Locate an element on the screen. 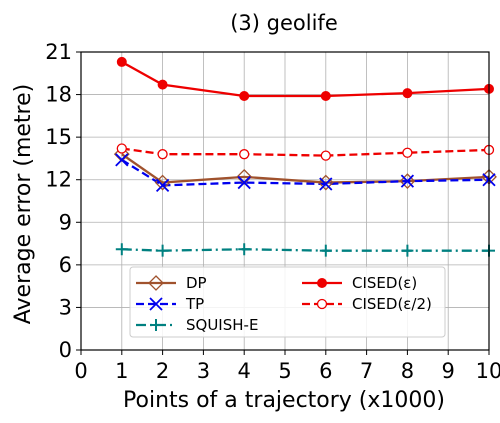  y-tick-label: 21 is located at coordinates (58, 52).